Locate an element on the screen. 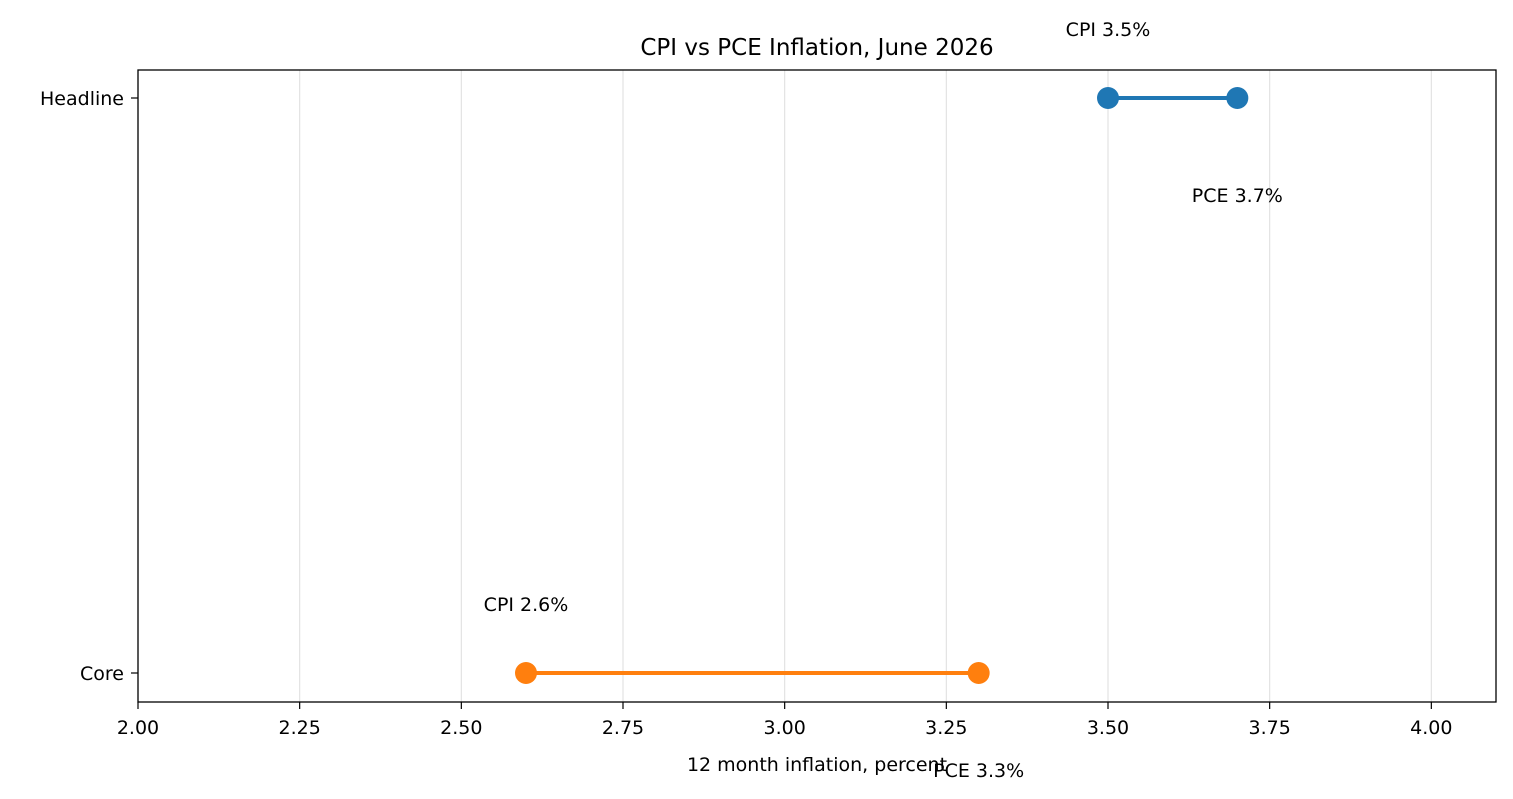 The width and height of the screenshot is (1513, 799). x-tick-label: 3.25 is located at coordinates (946, 728).